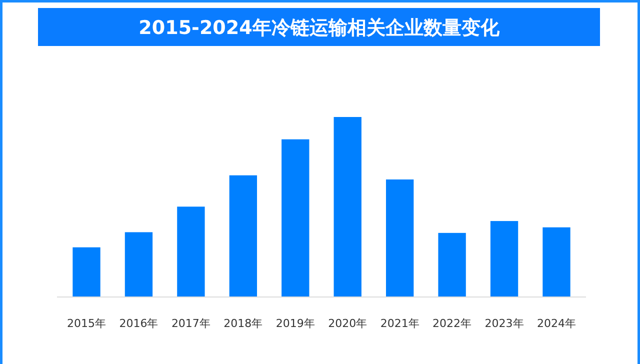  I want to click on x-tick-label: 2017年, so click(190, 323).